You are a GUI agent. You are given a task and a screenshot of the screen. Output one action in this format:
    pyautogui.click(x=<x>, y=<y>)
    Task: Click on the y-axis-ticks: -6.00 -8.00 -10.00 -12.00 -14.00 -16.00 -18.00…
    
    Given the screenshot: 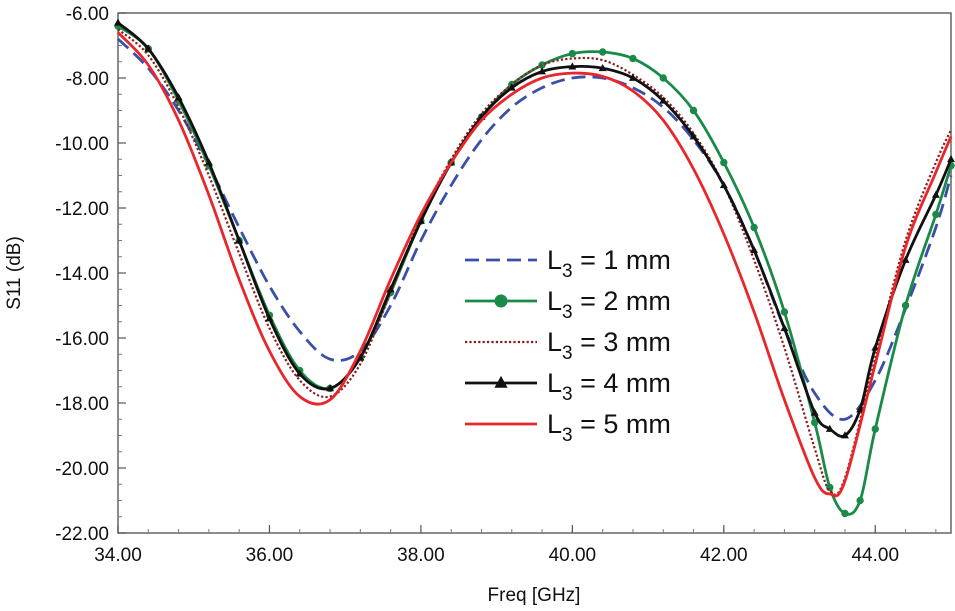 What is the action you would take?
    pyautogui.click(x=90, y=274)
    